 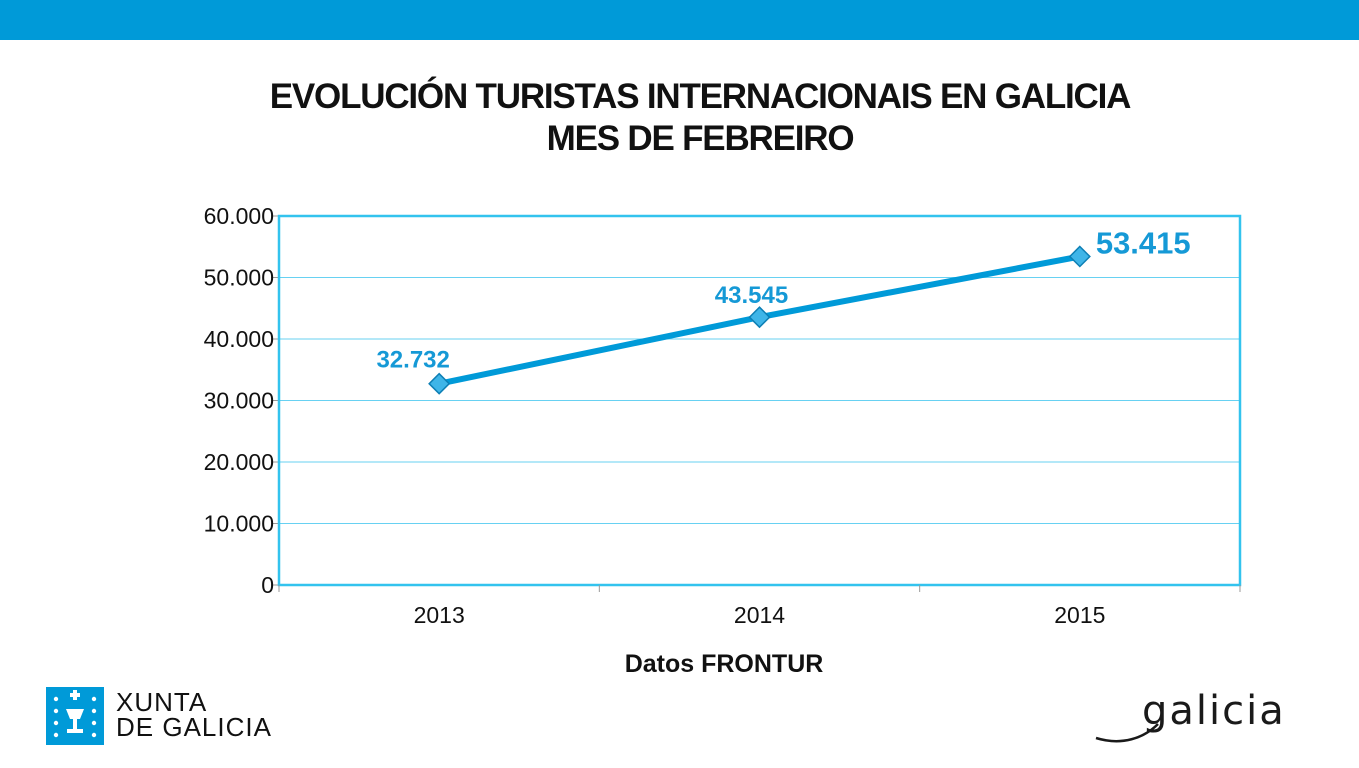 I want to click on data-label: 53.415, so click(x=1143, y=242).